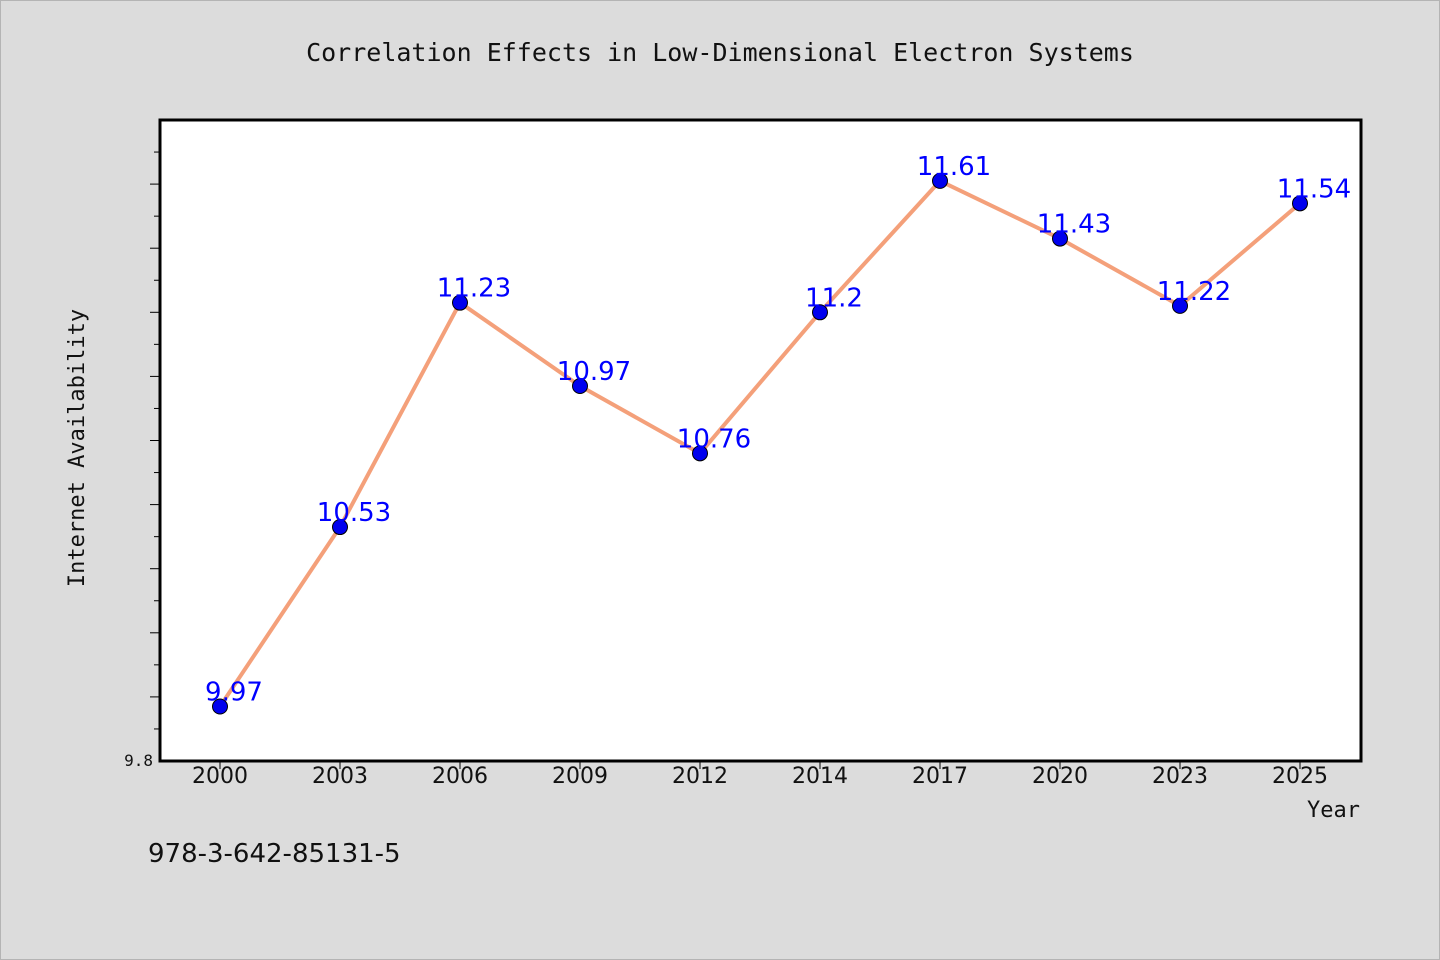  Describe the element at coordinates (820, 776) in the screenshot. I see `x-tick-label: 2014` at that location.